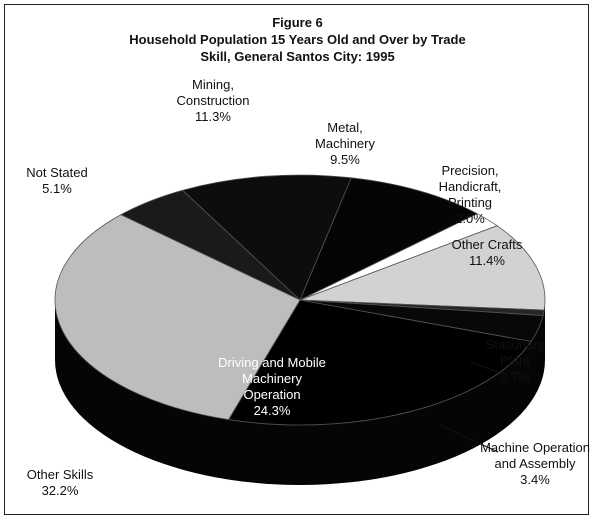 Image resolution: width=595 pixels, height=521 pixels. What do you see at coordinates (535, 455) in the screenshot?
I see `category-label: Machine Operation and Assembly` at bounding box center [535, 455].